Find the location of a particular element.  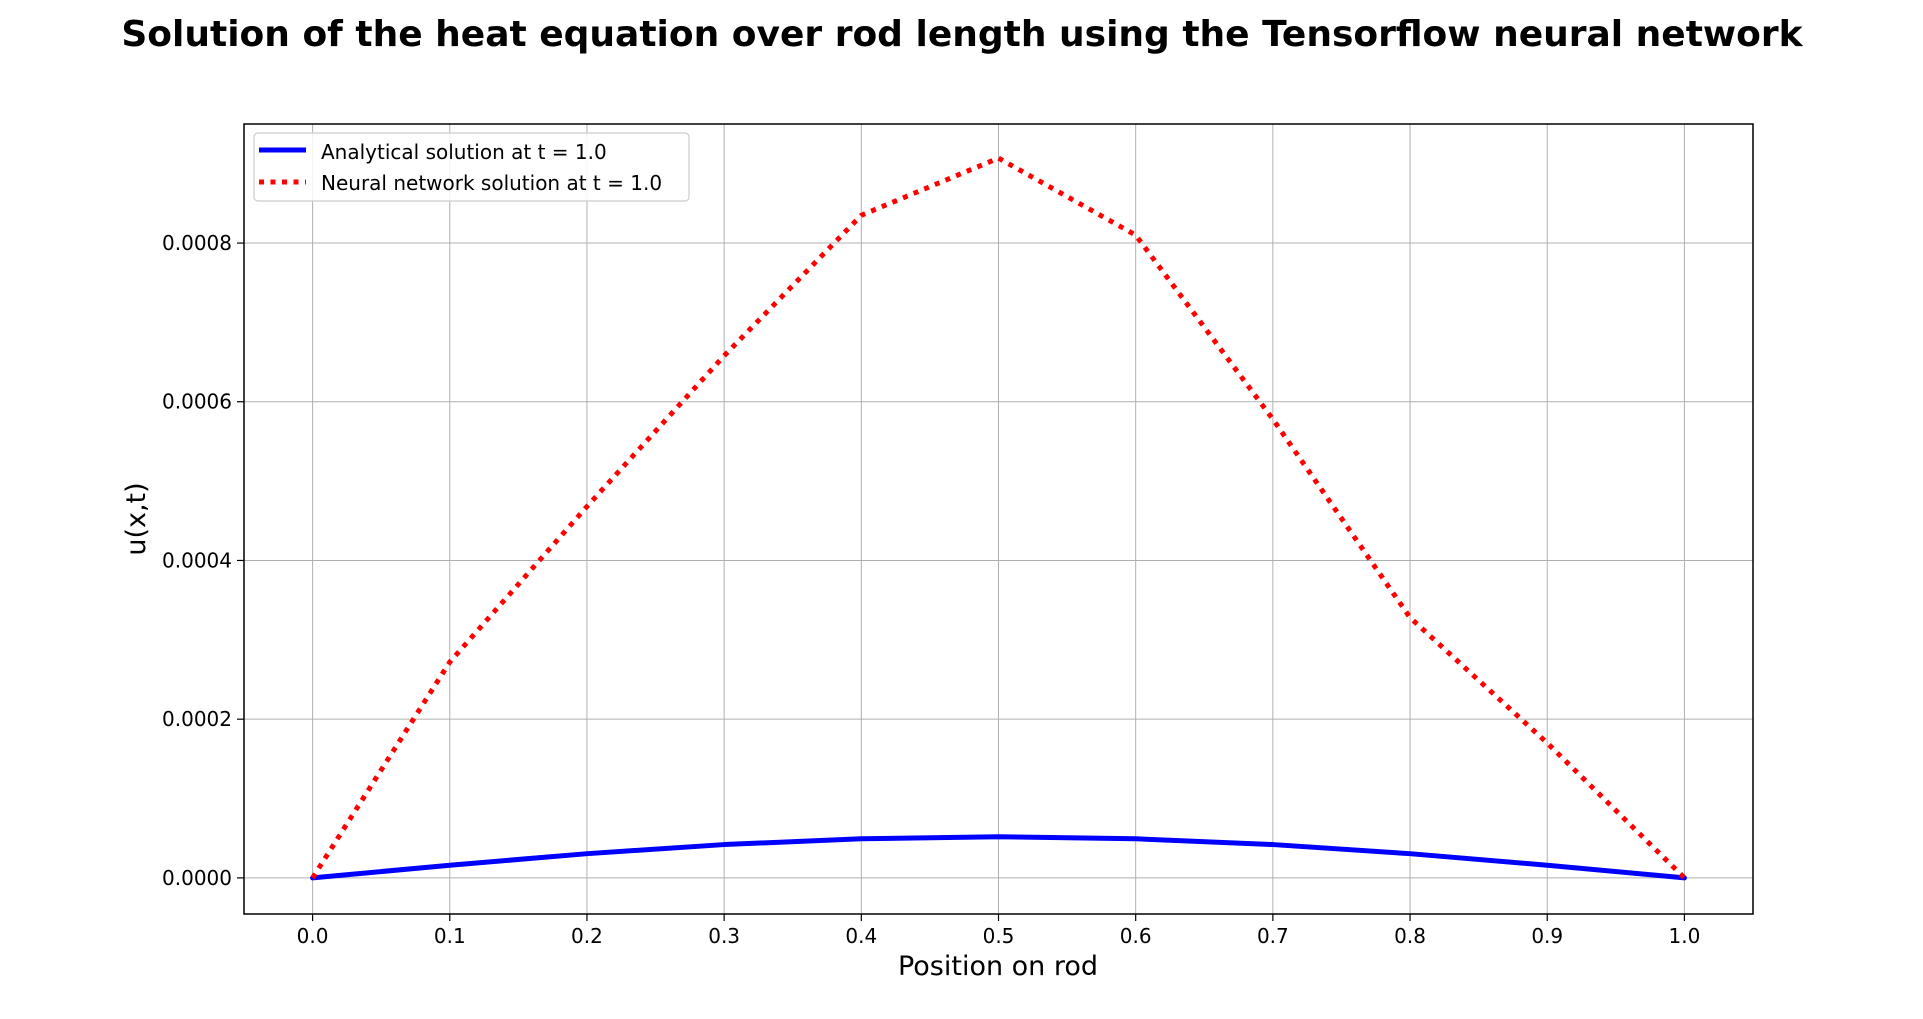

y-tick-label: 0.0004 is located at coordinates (197, 560).